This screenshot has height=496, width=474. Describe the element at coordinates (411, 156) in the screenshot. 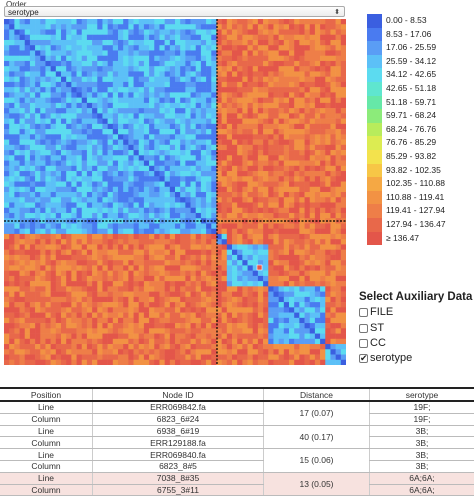

I see `legend-label: 85.29 - 93.82` at that location.